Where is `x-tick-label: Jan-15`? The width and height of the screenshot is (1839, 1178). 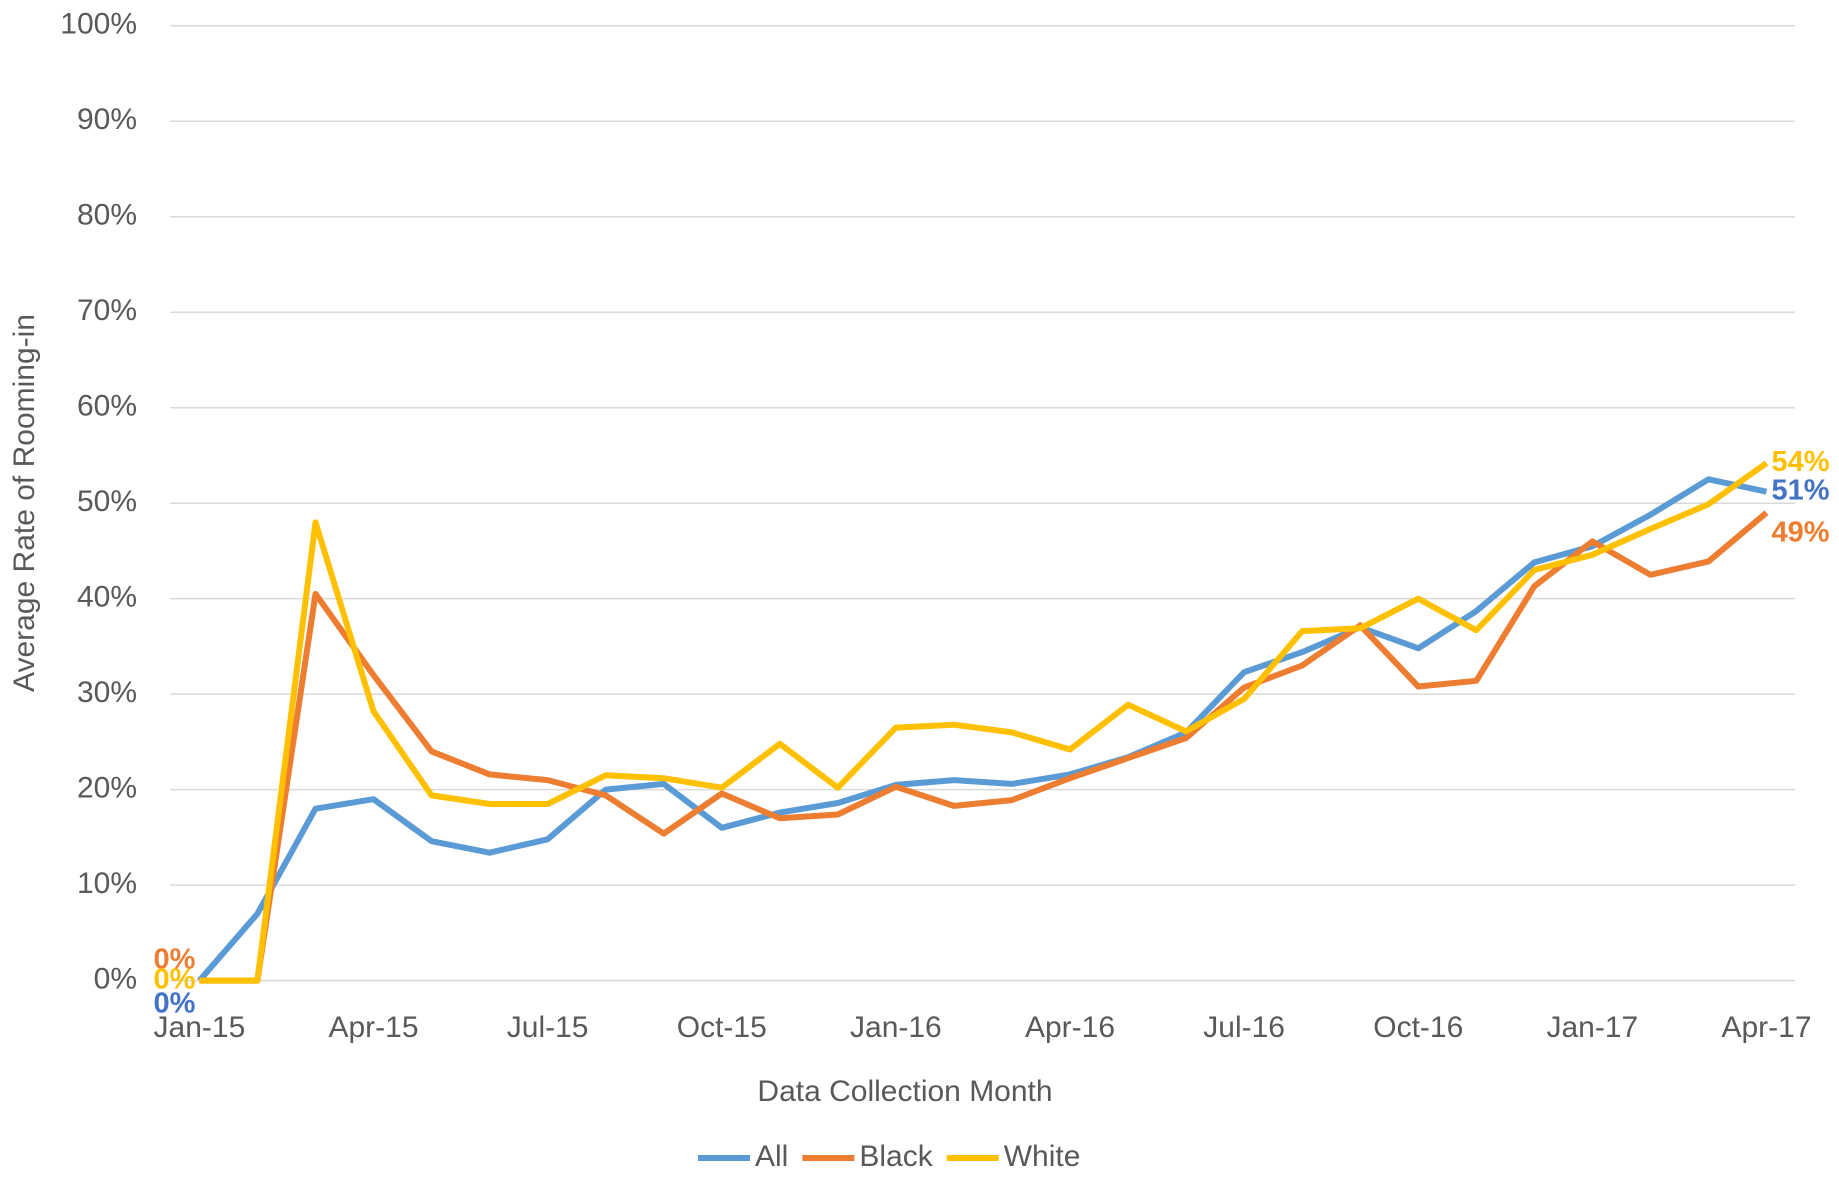 x-tick-label: Jan-15 is located at coordinates (200, 1027).